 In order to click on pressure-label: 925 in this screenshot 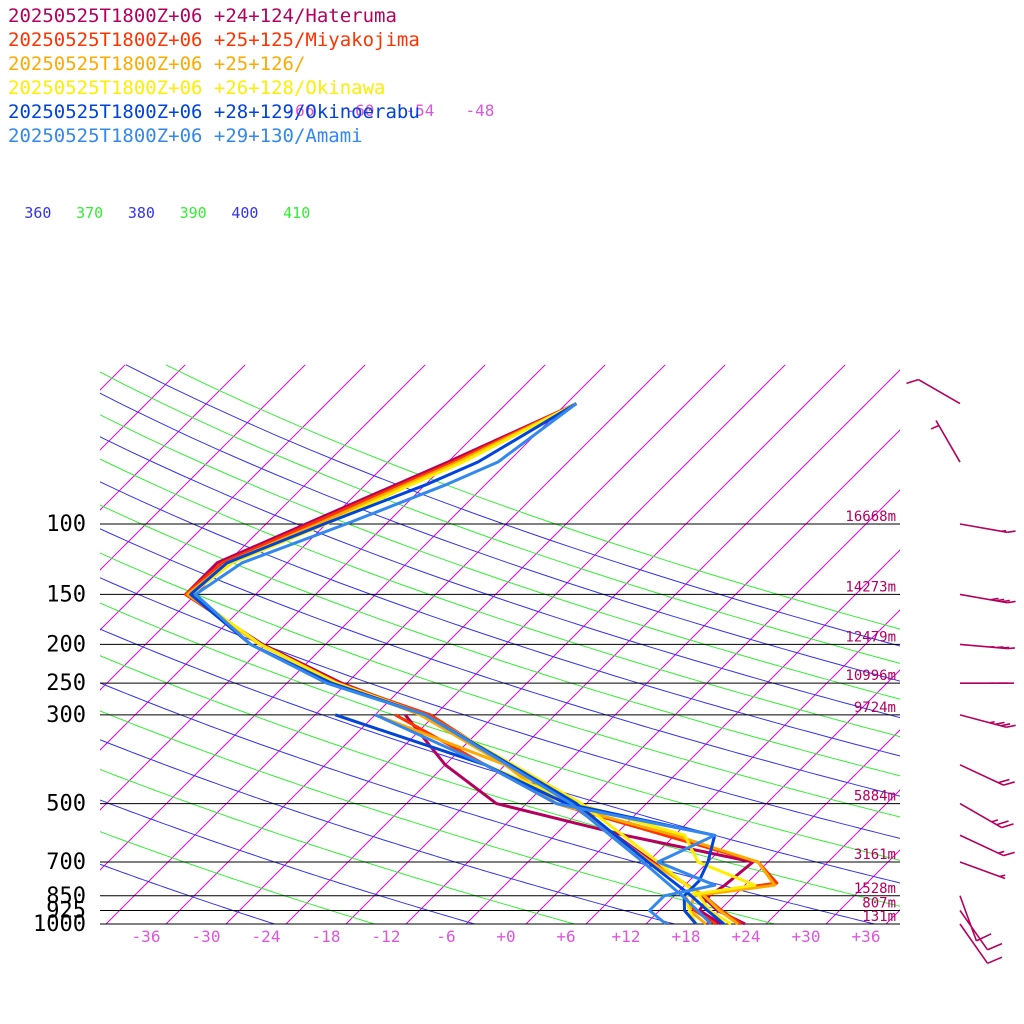, I will do `click(66, 910)`.